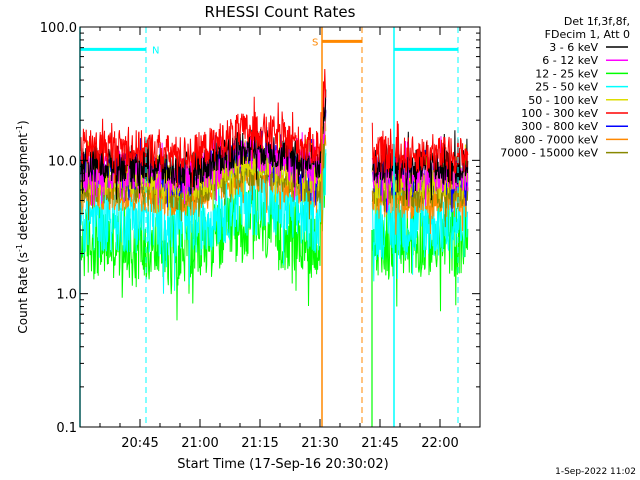 This screenshot has width=640, height=480. I want to click on y-tick-label: 100.0, so click(58, 28).